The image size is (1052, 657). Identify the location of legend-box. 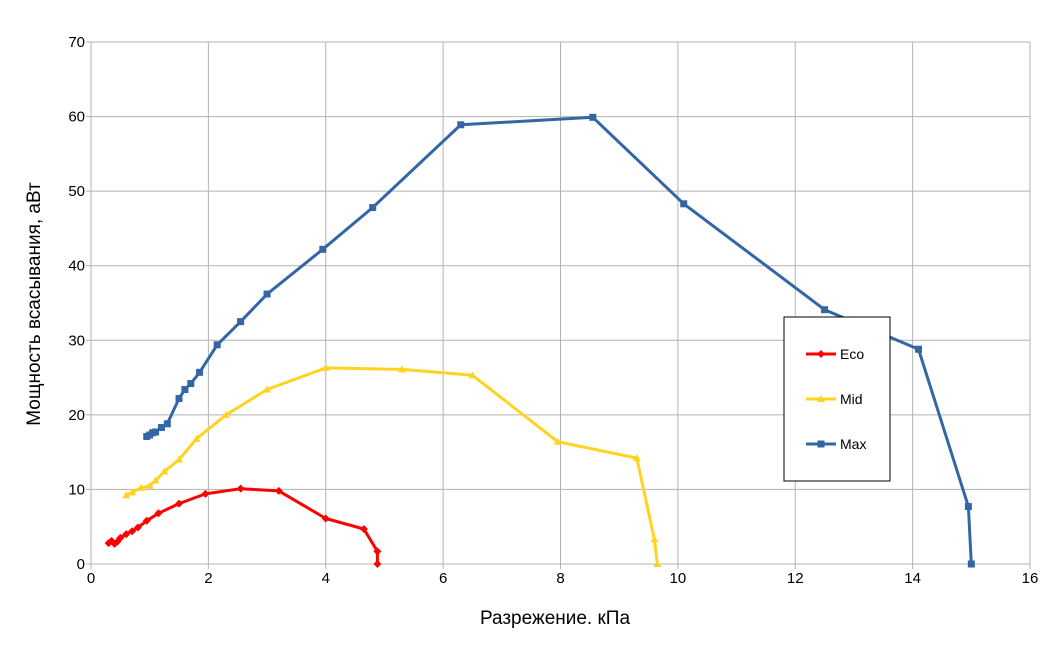
(837, 399).